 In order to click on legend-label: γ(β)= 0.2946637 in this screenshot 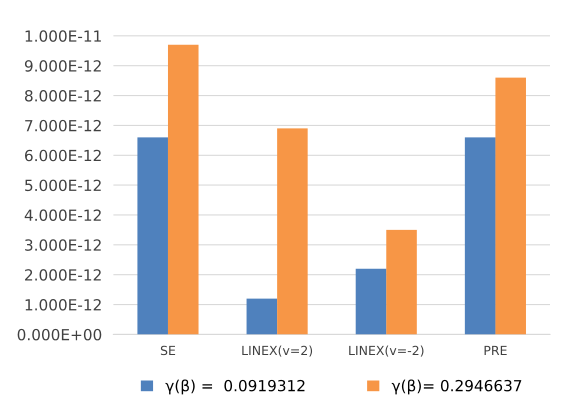, I will do `click(457, 387)`.